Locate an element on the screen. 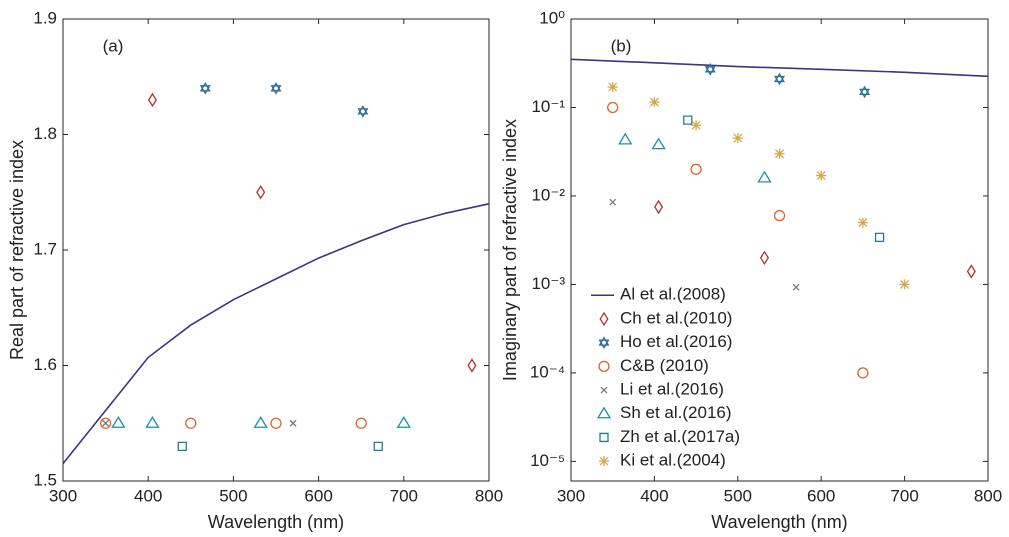  y-axis-label: Imaginary part of refractive index is located at coordinates (510, 250).